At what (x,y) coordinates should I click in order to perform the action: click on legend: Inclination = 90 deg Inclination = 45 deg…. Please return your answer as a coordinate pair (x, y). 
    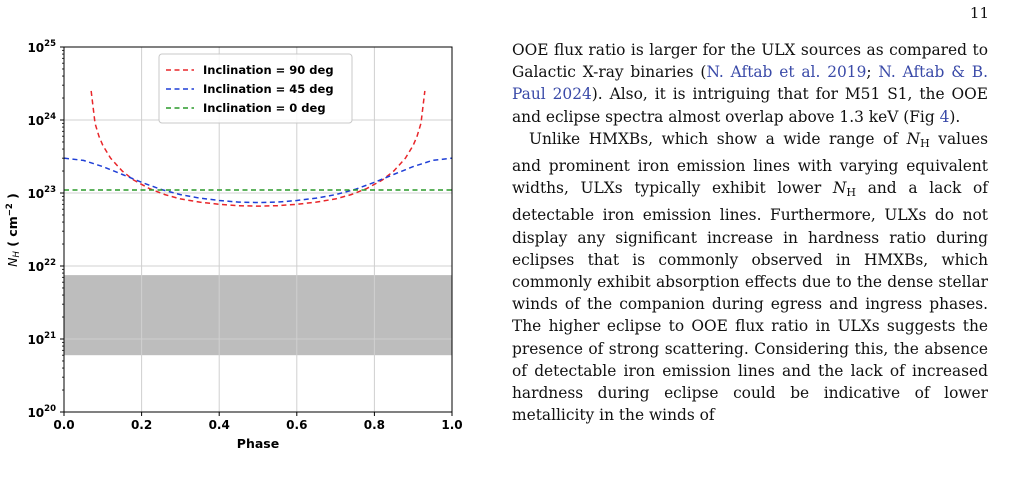
    Looking at the image, I should click on (255, 88).